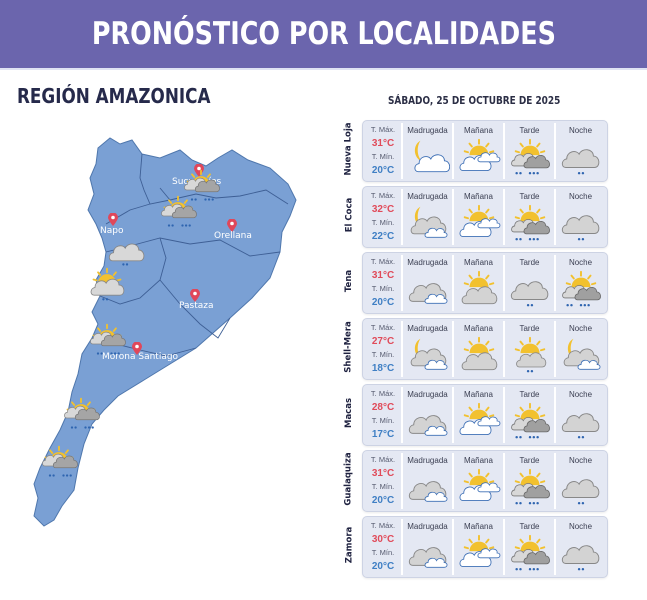 Image resolution: width=647 pixels, height=600 pixels. I want to click on map-label-napo: Napo, so click(112, 231).